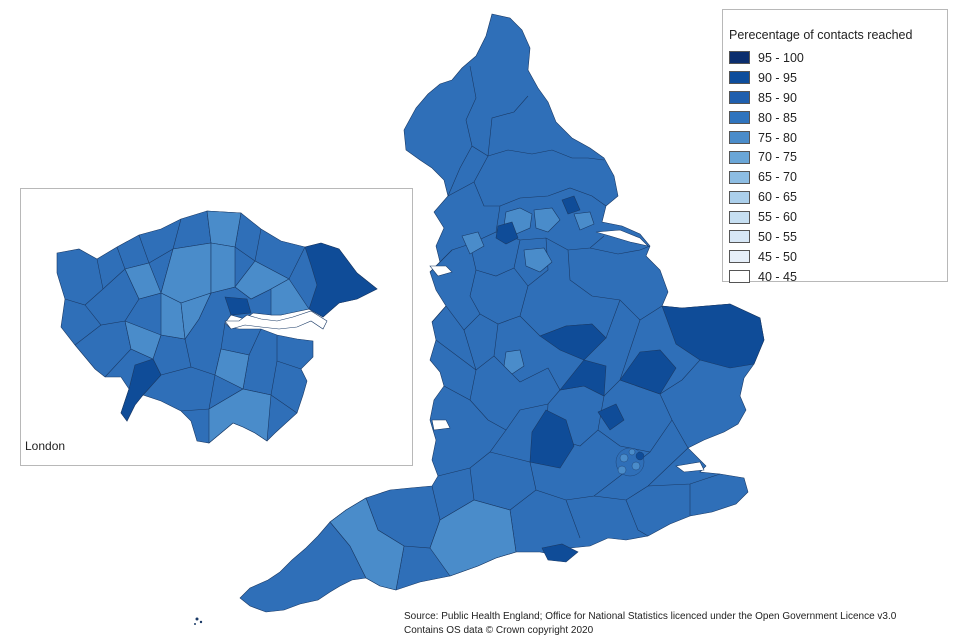  Describe the element at coordinates (571, 205) in the screenshot. I see `region-redcar-dark` at that location.